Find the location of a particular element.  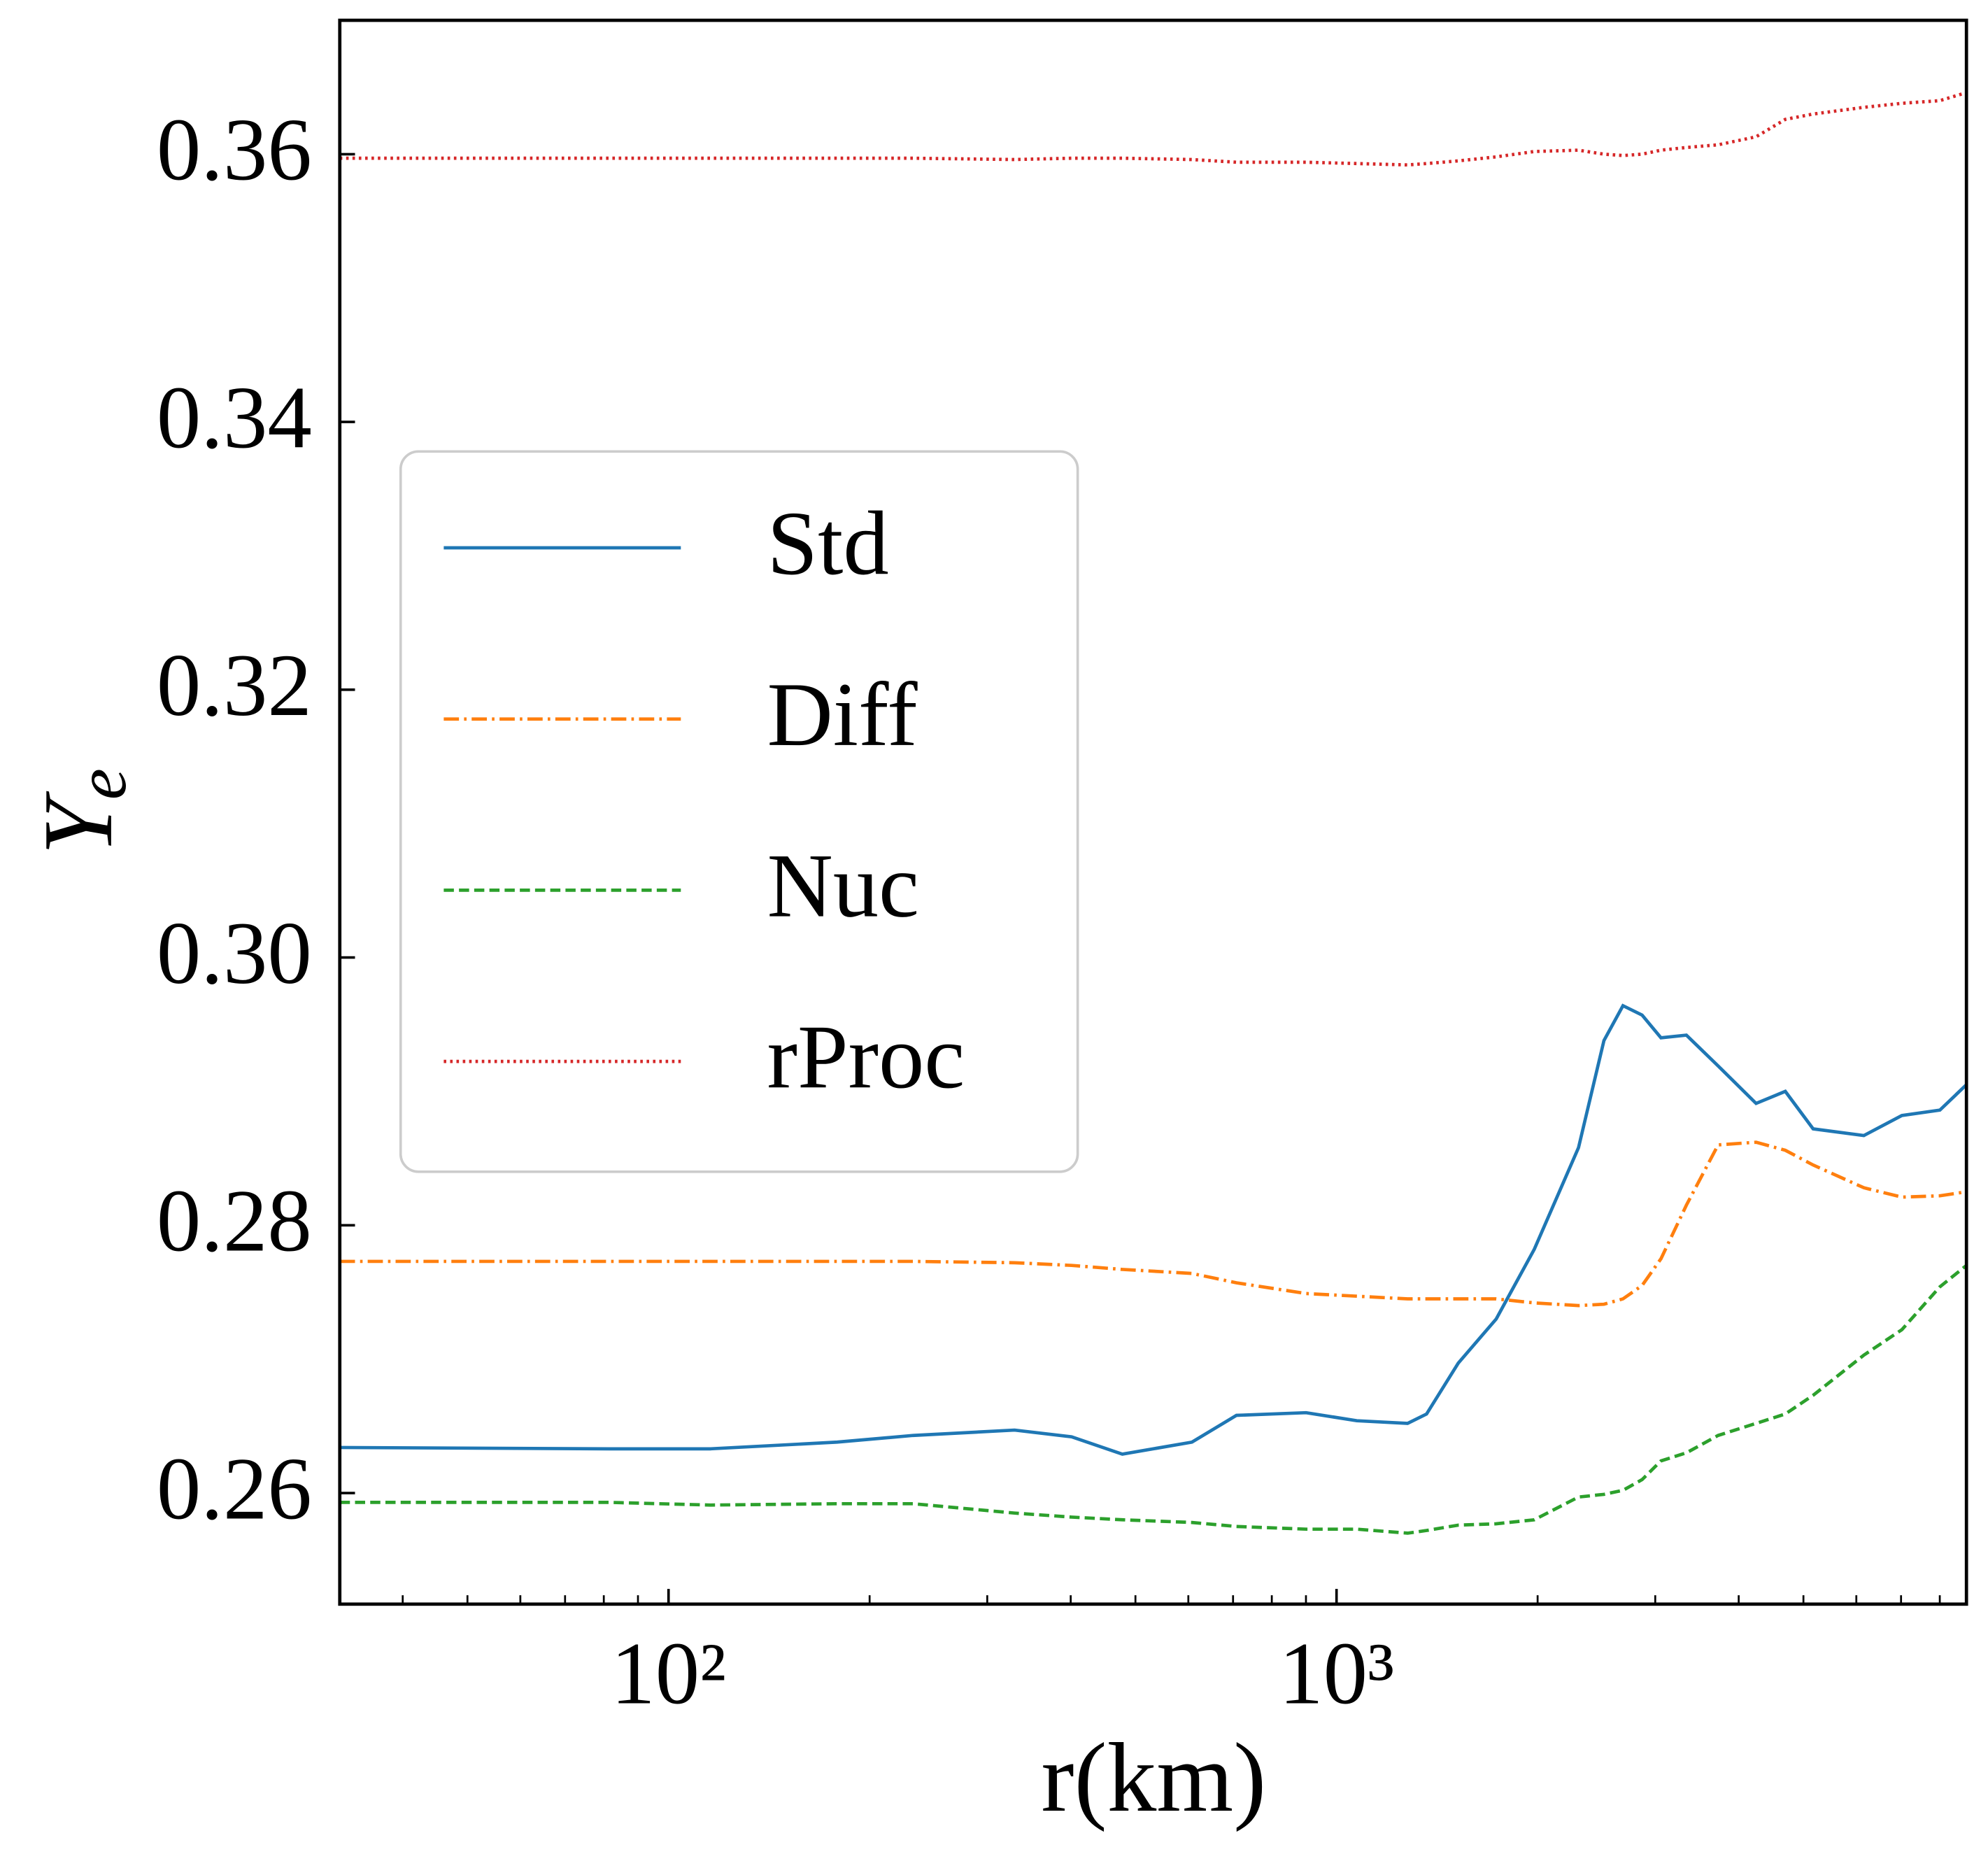

legend-label: Diff is located at coordinates (843, 715).